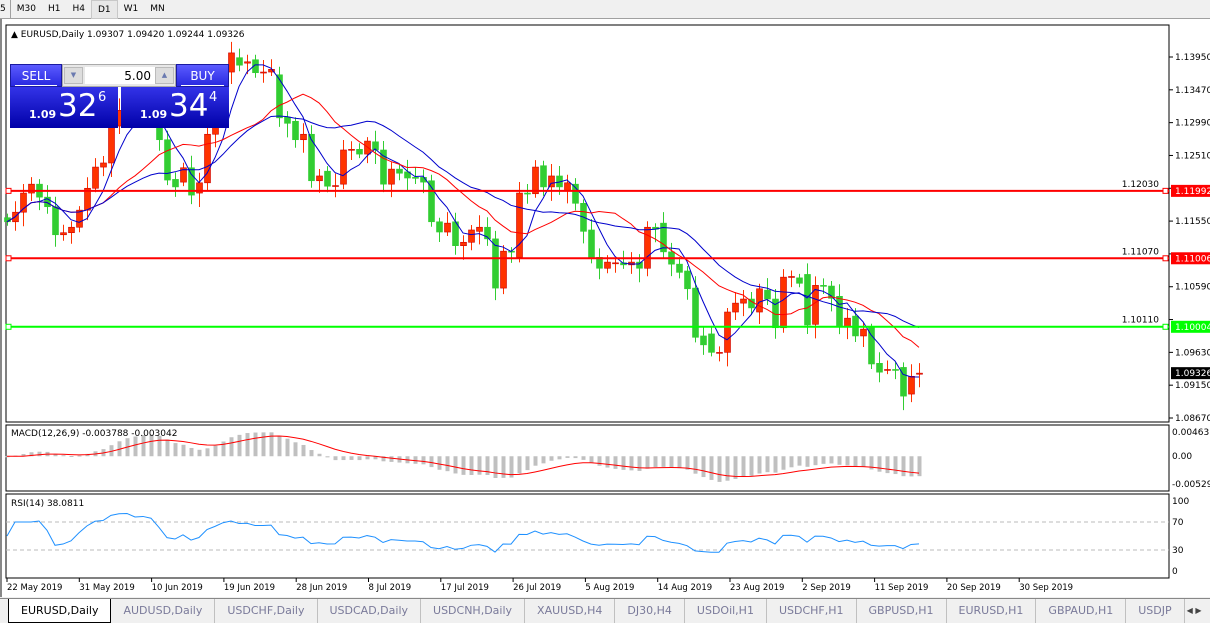 The image size is (1210, 623). What do you see at coordinates (202, 75) in the screenshot?
I see `buy-button: BUY` at bounding box center [202, 75].